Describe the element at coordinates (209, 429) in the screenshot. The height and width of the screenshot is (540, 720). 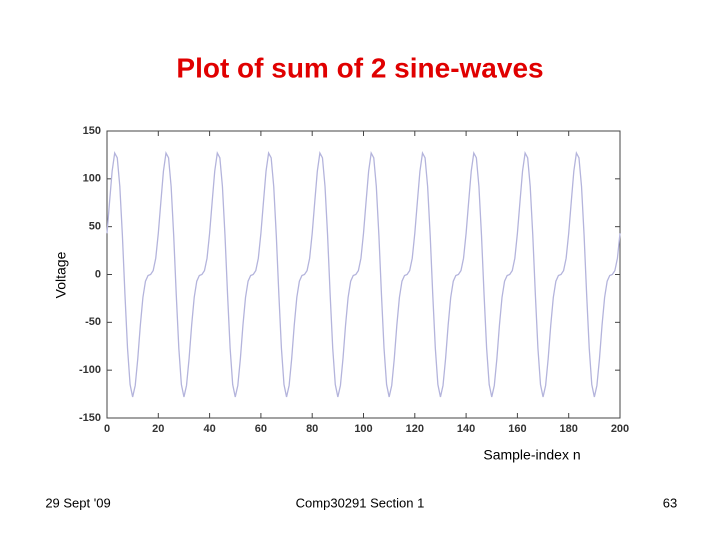
I see `x-tick-label: 40` at that location.